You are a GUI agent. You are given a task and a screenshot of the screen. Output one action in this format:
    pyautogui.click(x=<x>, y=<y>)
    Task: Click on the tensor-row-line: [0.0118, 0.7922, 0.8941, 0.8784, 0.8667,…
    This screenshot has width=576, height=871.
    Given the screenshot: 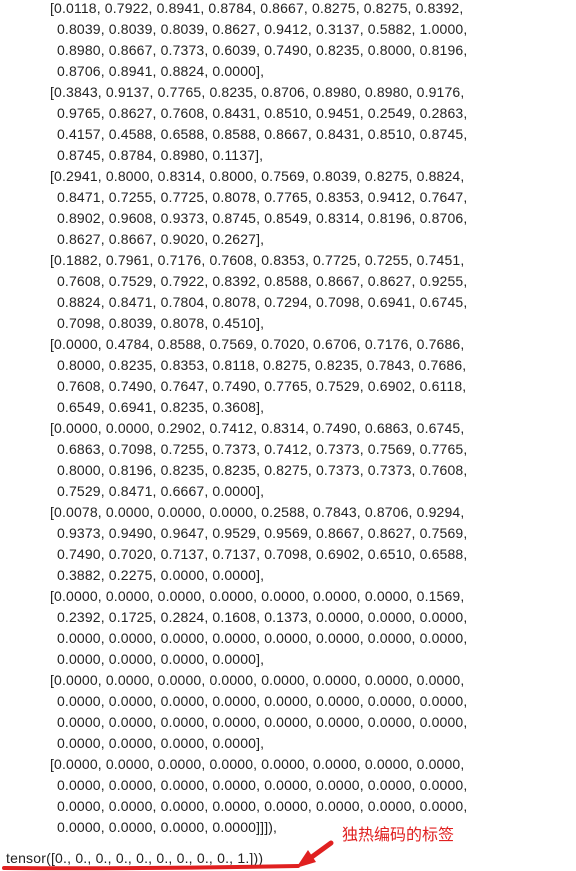 What is the action you would take?
    pyautogui.click(x=257, y=8)
    